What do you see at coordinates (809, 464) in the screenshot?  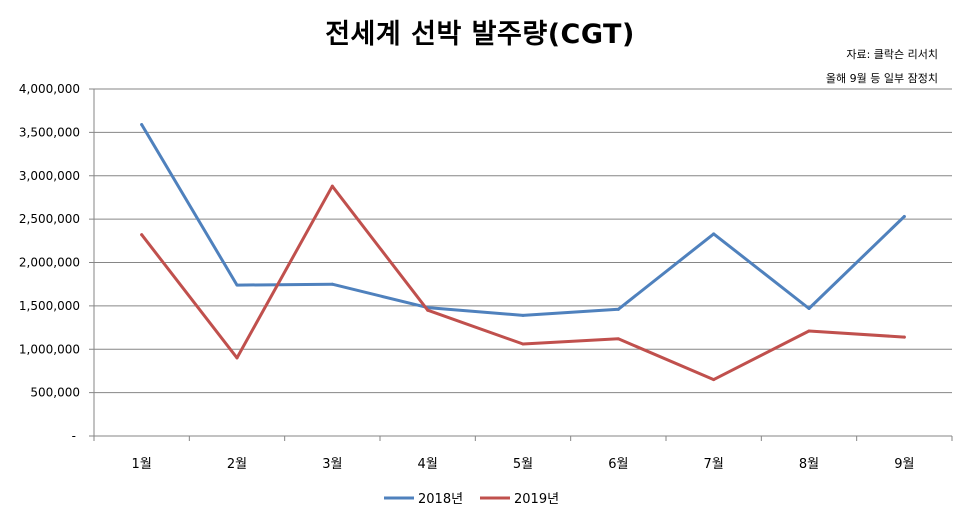 I see `x-tick-label: 8월` at bounding box center [809, 464].